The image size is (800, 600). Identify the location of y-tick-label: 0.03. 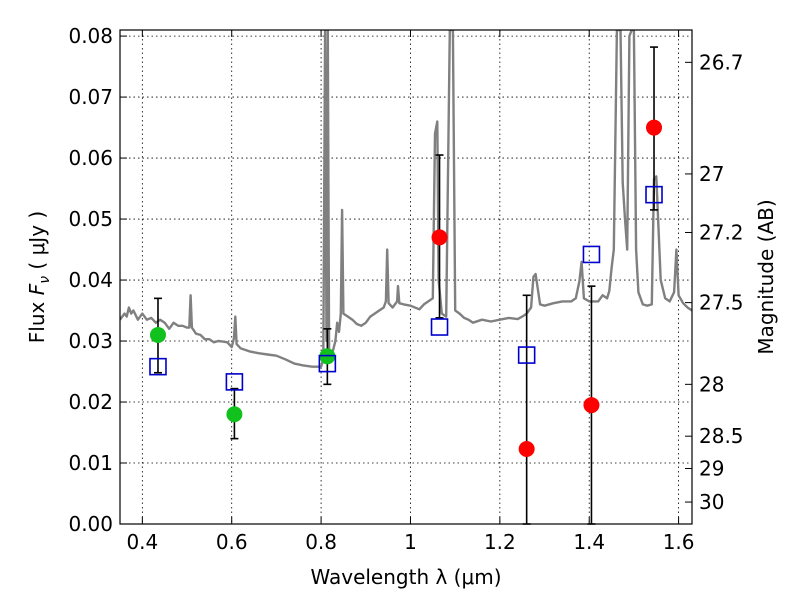
(90, 341).